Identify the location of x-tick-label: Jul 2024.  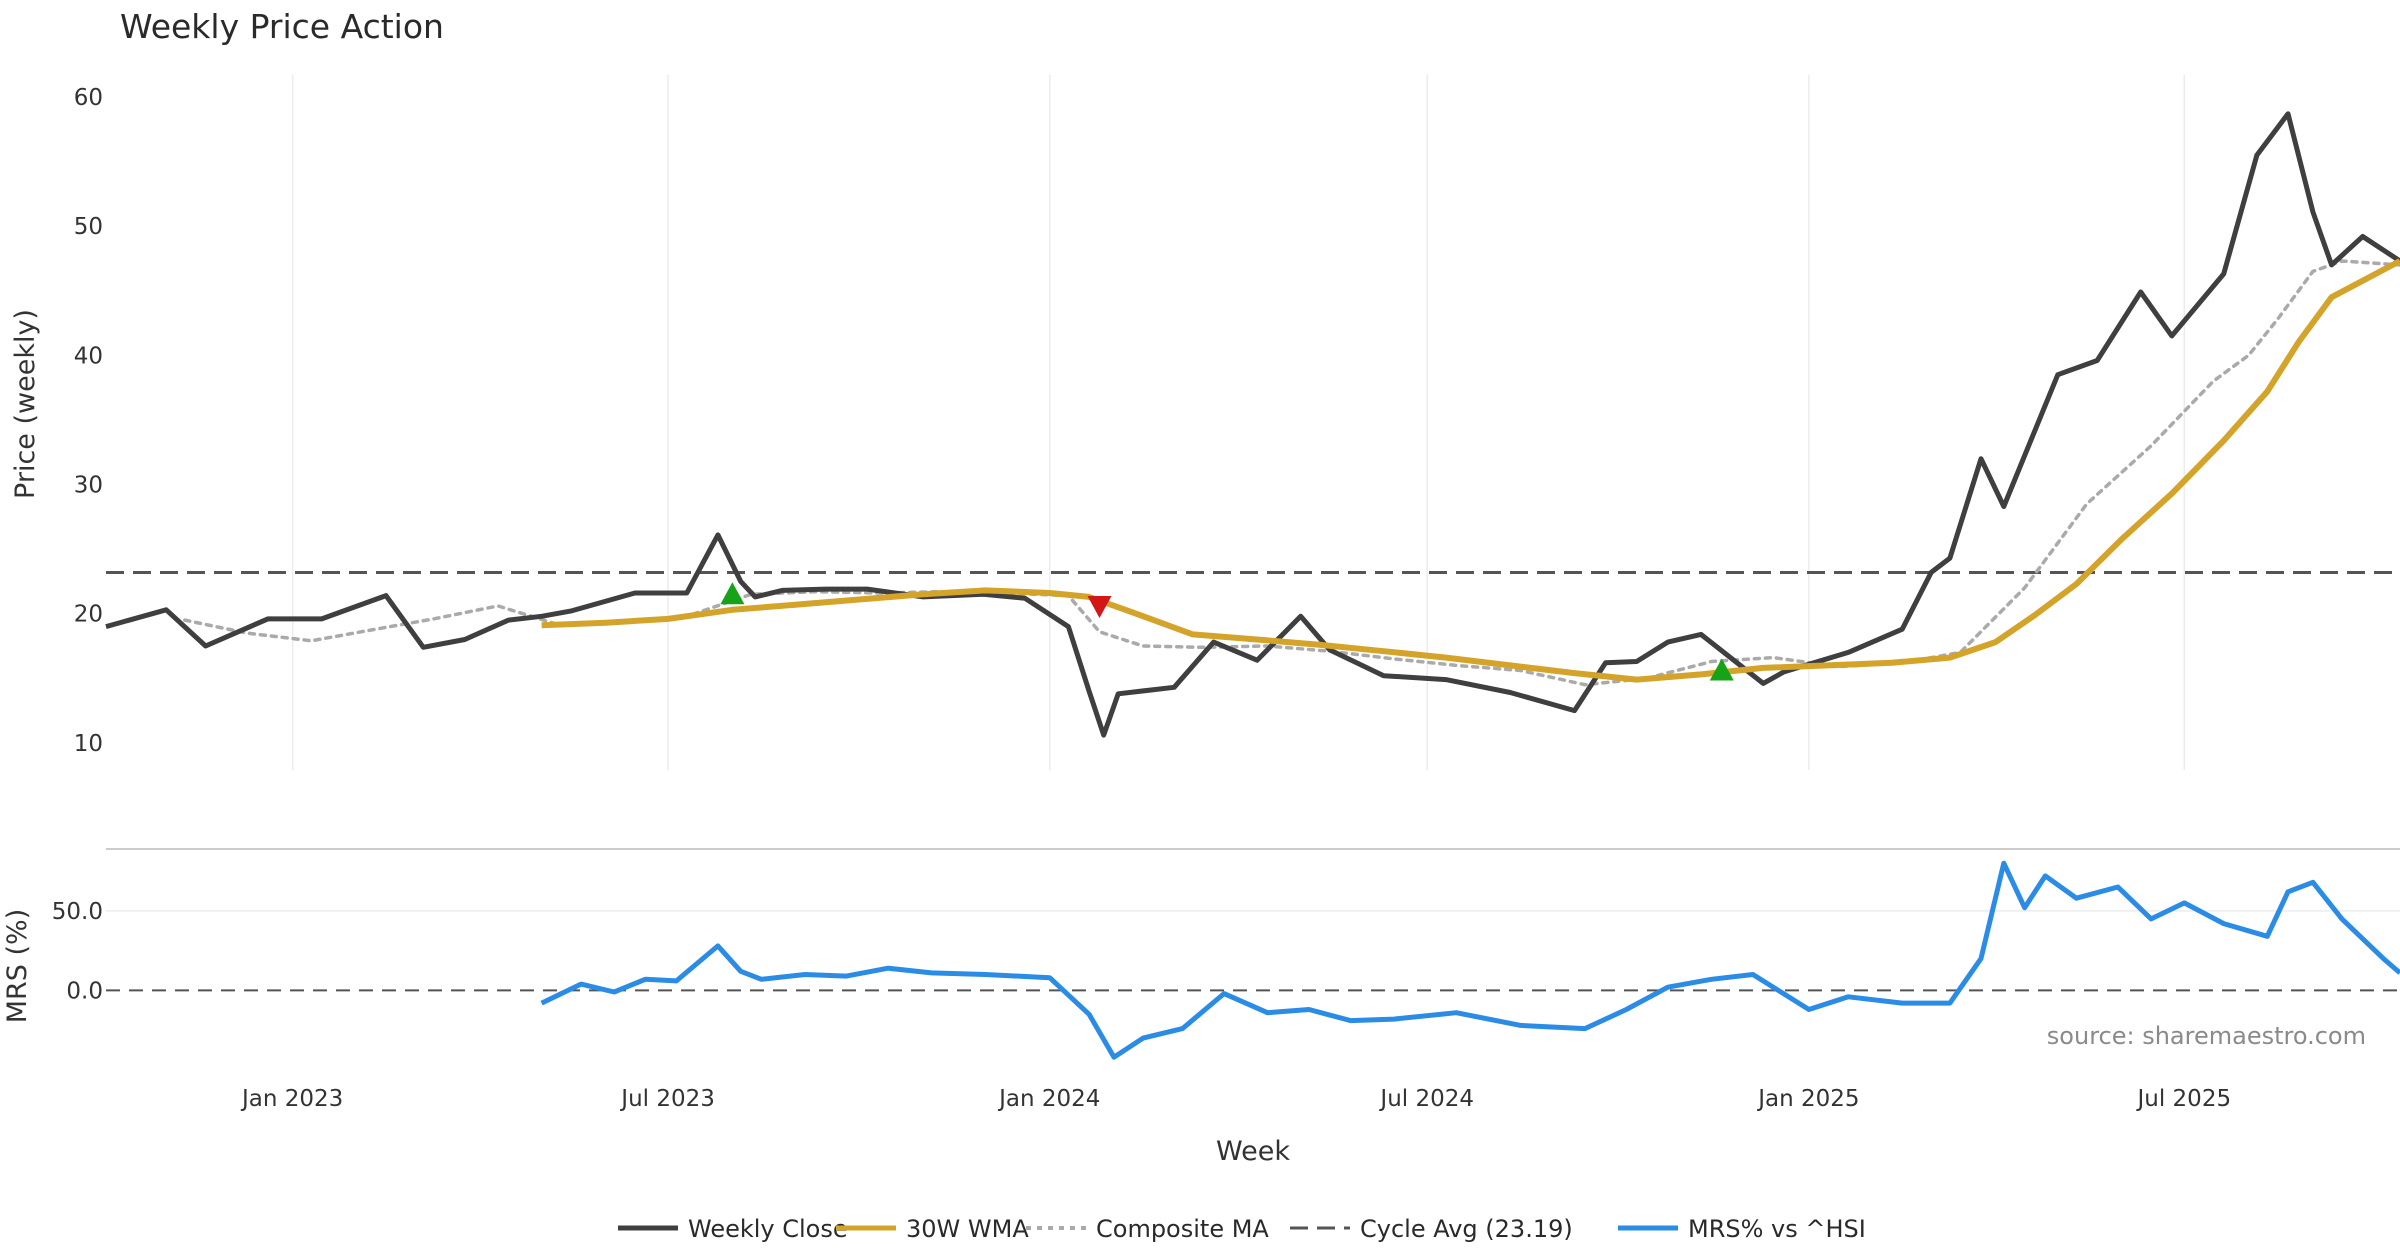
(1426, 1099).